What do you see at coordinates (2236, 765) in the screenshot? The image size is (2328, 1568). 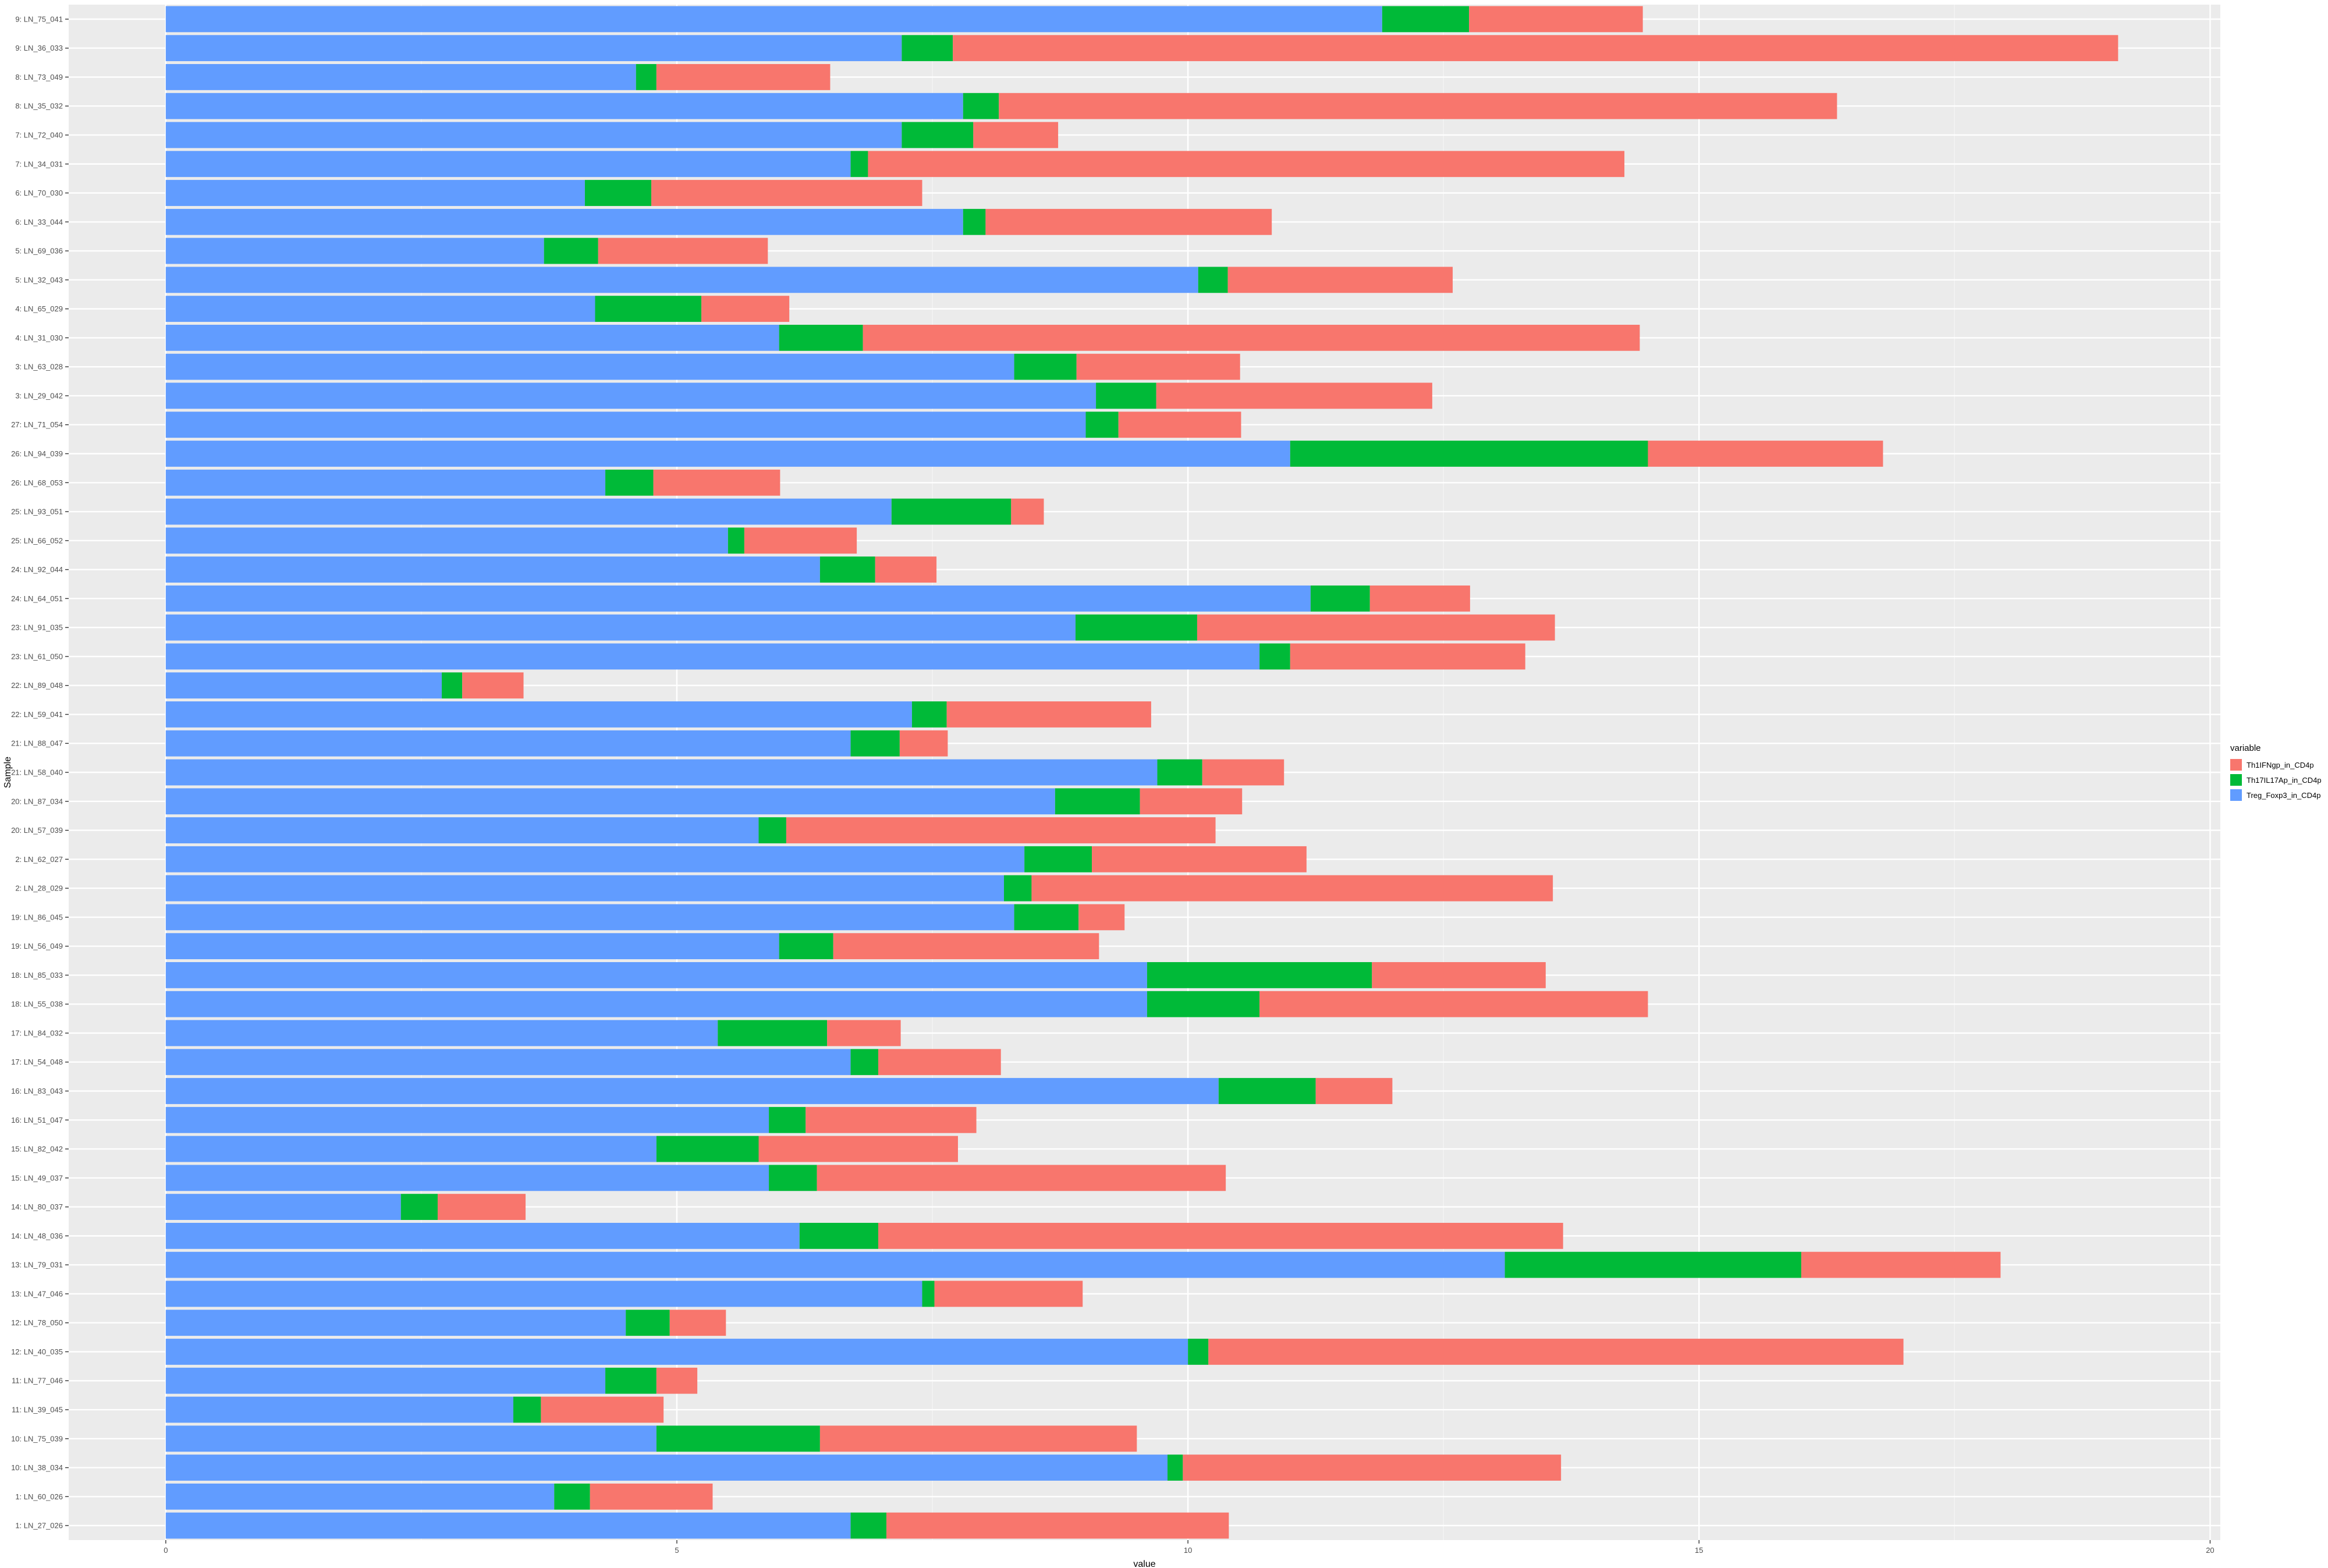 I see `legend-key-th1` at bounding box center [2236, 765].